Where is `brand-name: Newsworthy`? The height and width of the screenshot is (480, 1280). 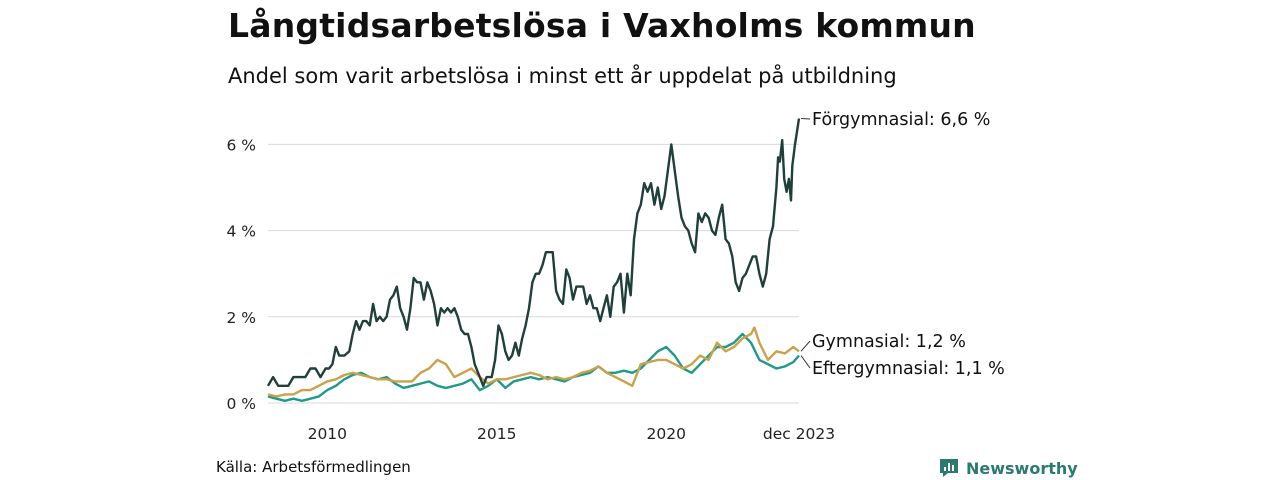 brand-name: Newsworthy is located at coordinates (1022, 468).